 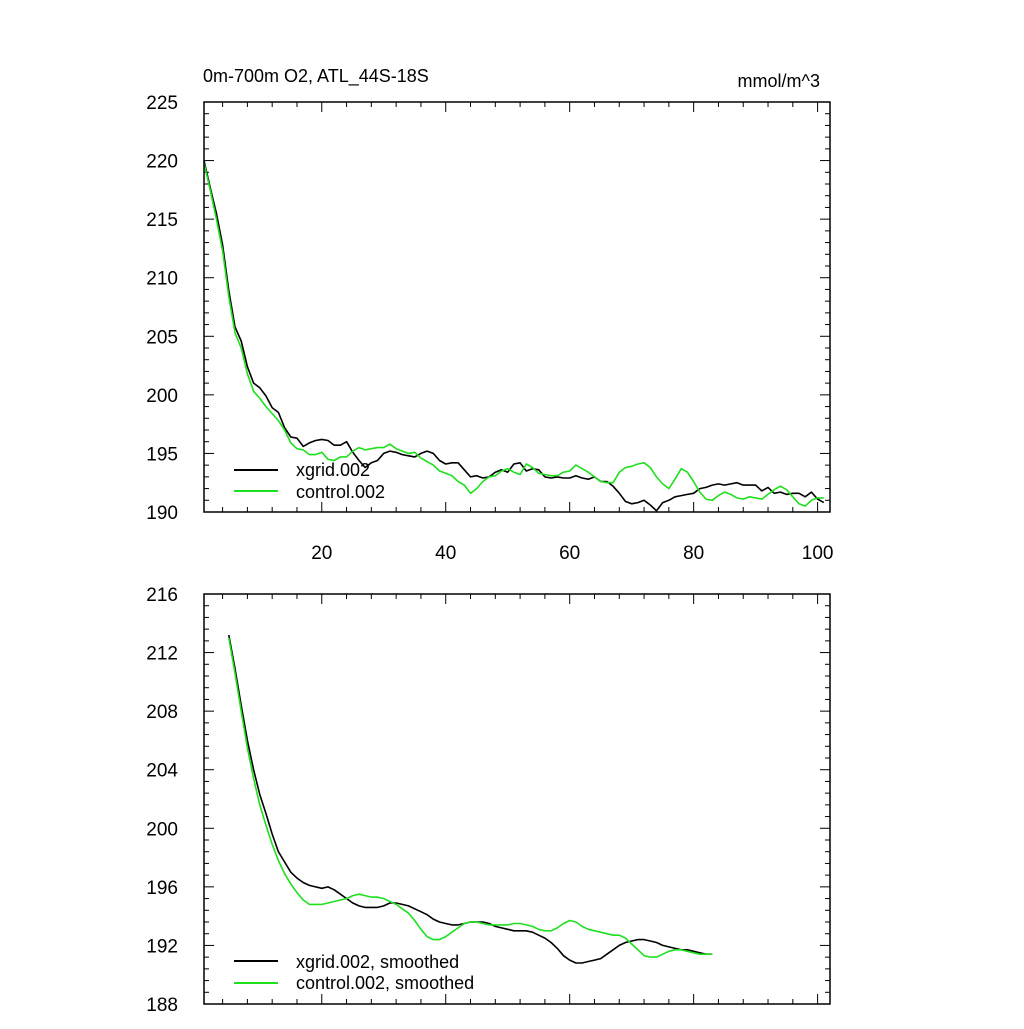 What do you see at coordinates (162, 771) in the screenshot?
I see `y-tick-label: 204` at bounding box center [162, 771].